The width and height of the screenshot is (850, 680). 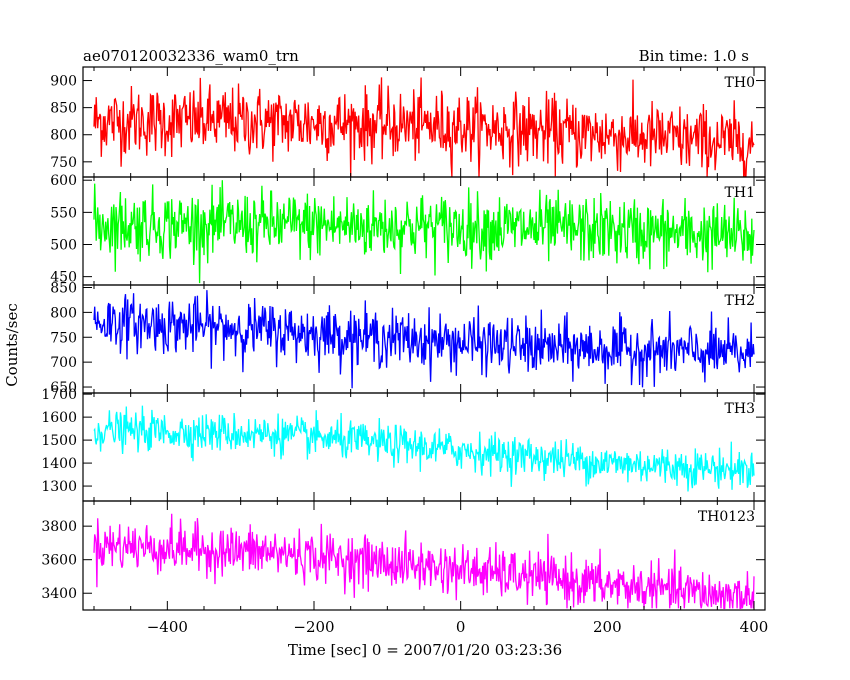 What do you see at coordinates (740, 83) in the screenshot?
I see `series-th0-label: TH0` at bounding box center [740, 83].